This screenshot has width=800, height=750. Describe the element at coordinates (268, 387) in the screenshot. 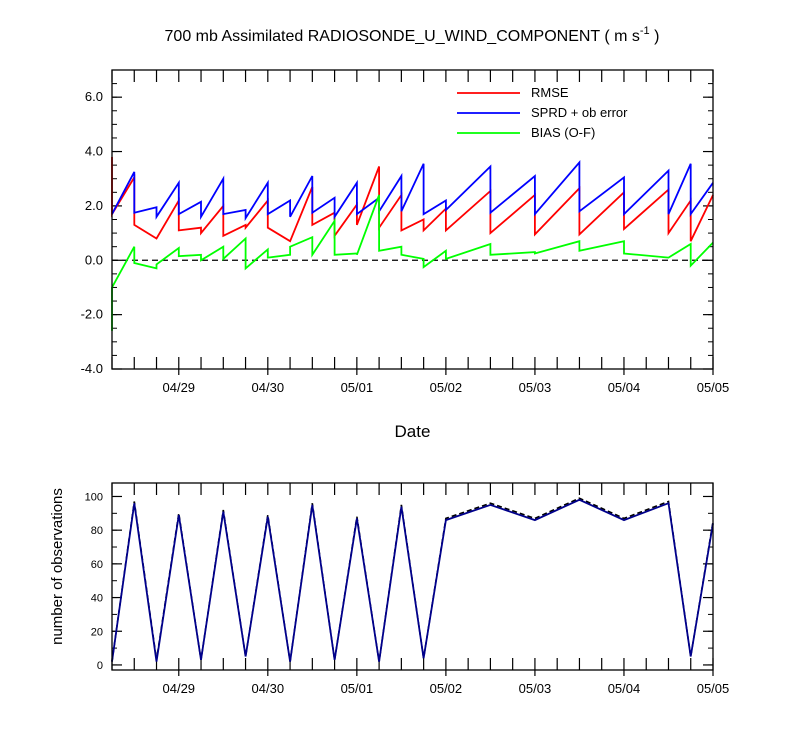

I see `top-x-tick-label: 04/30` at that location.